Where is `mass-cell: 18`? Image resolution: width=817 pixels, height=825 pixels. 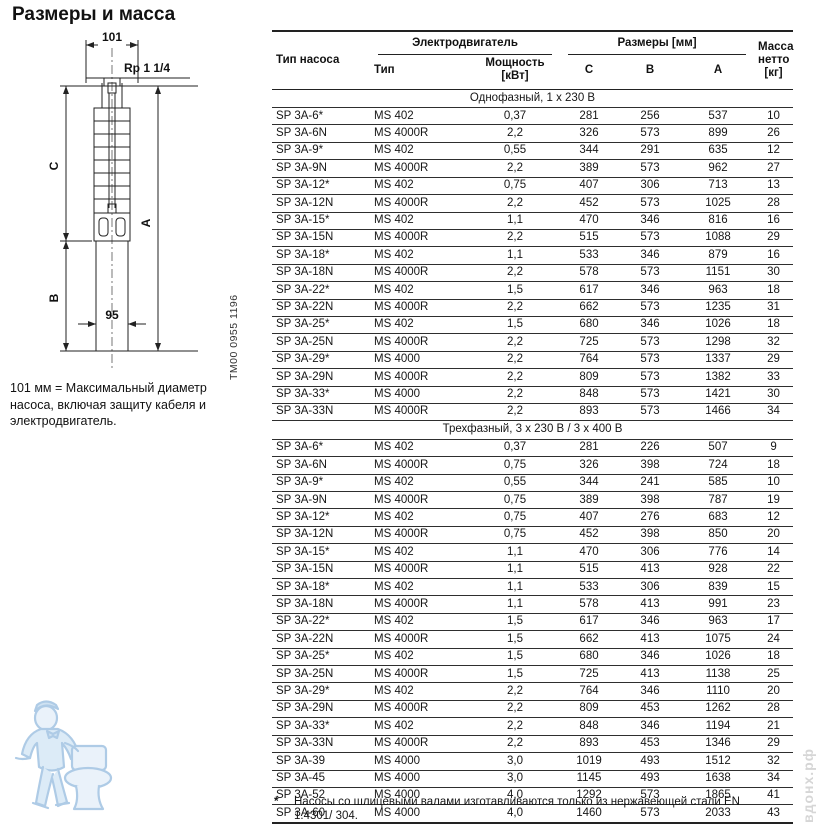
mass-cell: 18 is located at coordinates (774, 657).